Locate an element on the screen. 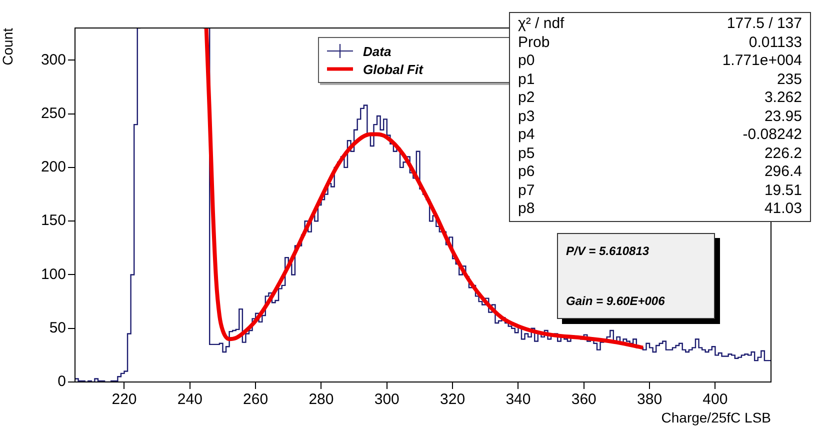  text: 235 is located at coordinates (789, 79).